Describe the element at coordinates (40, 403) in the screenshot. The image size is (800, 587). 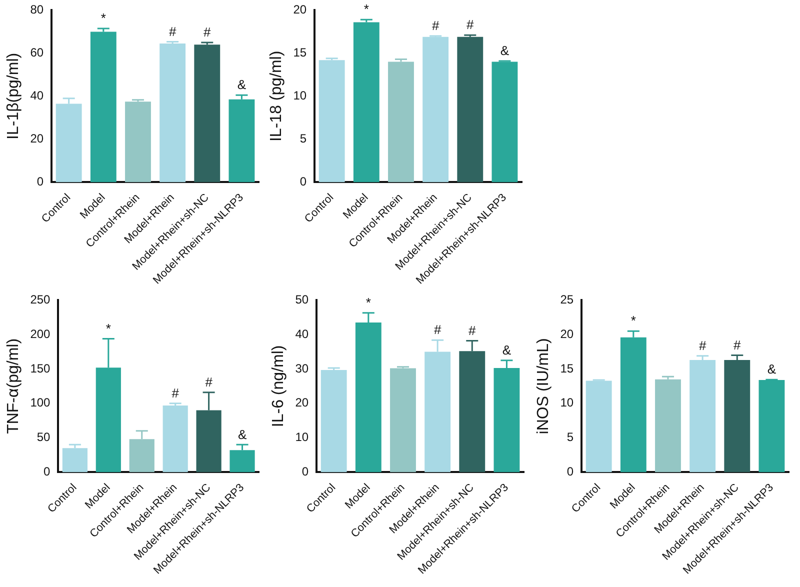
I see `y-tick-label: 100` at that location.